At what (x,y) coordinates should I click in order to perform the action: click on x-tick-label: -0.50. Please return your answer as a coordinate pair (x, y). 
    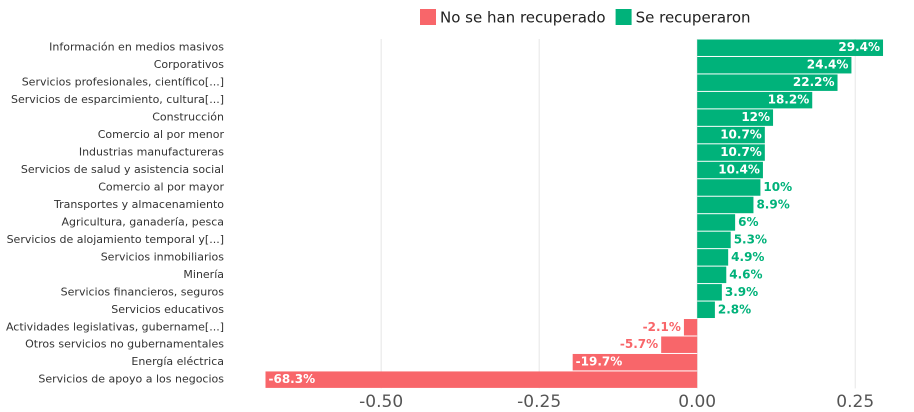
    Looking at the image, I should click on (381, 402).